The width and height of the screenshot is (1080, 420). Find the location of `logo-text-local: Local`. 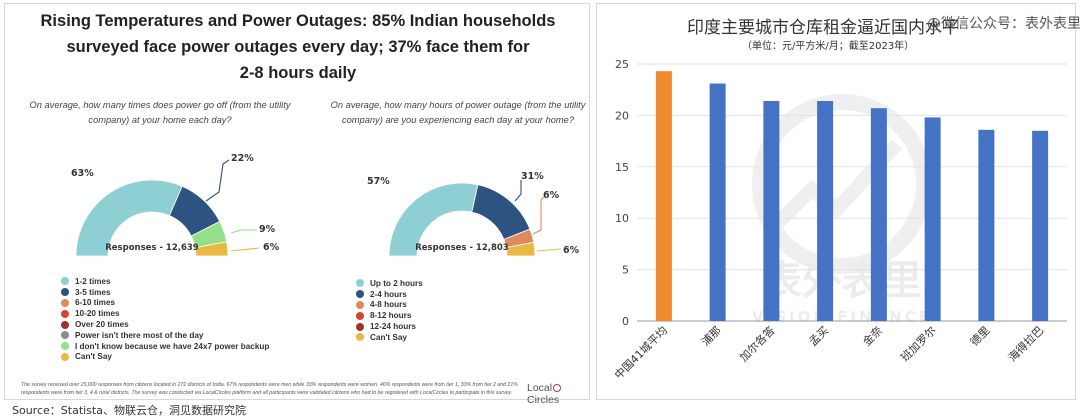

logo-text-local: Local is located at coordinates (540, 388).